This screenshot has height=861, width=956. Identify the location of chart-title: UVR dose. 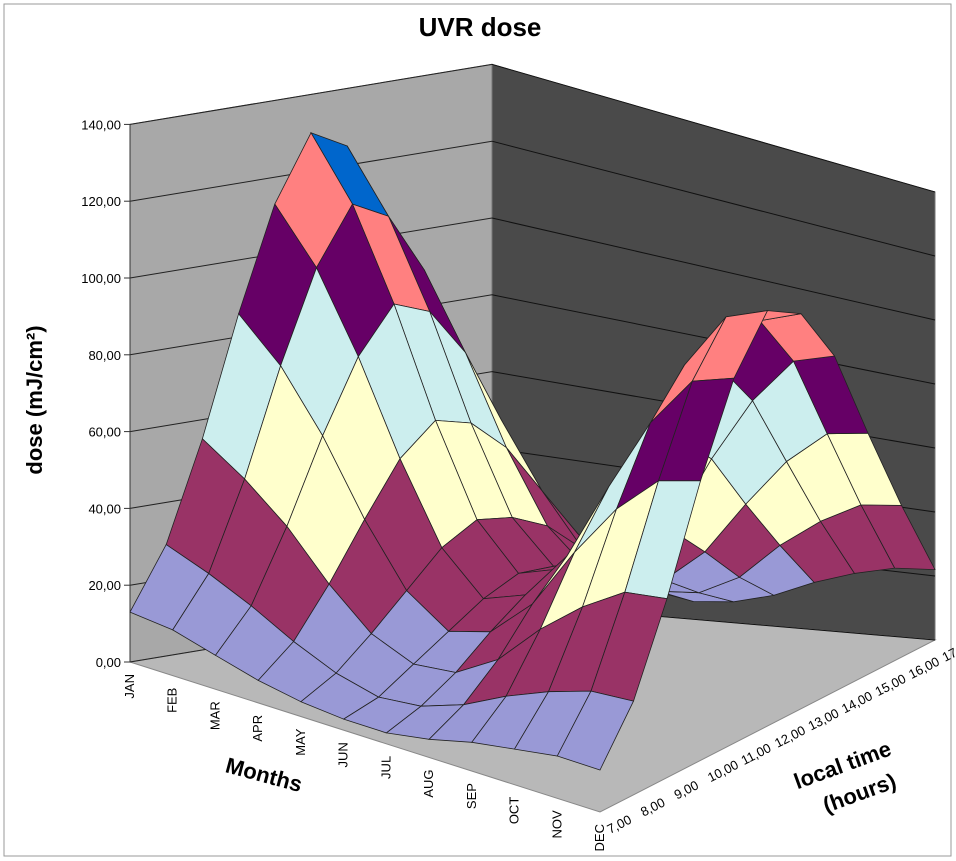
(480, 27).